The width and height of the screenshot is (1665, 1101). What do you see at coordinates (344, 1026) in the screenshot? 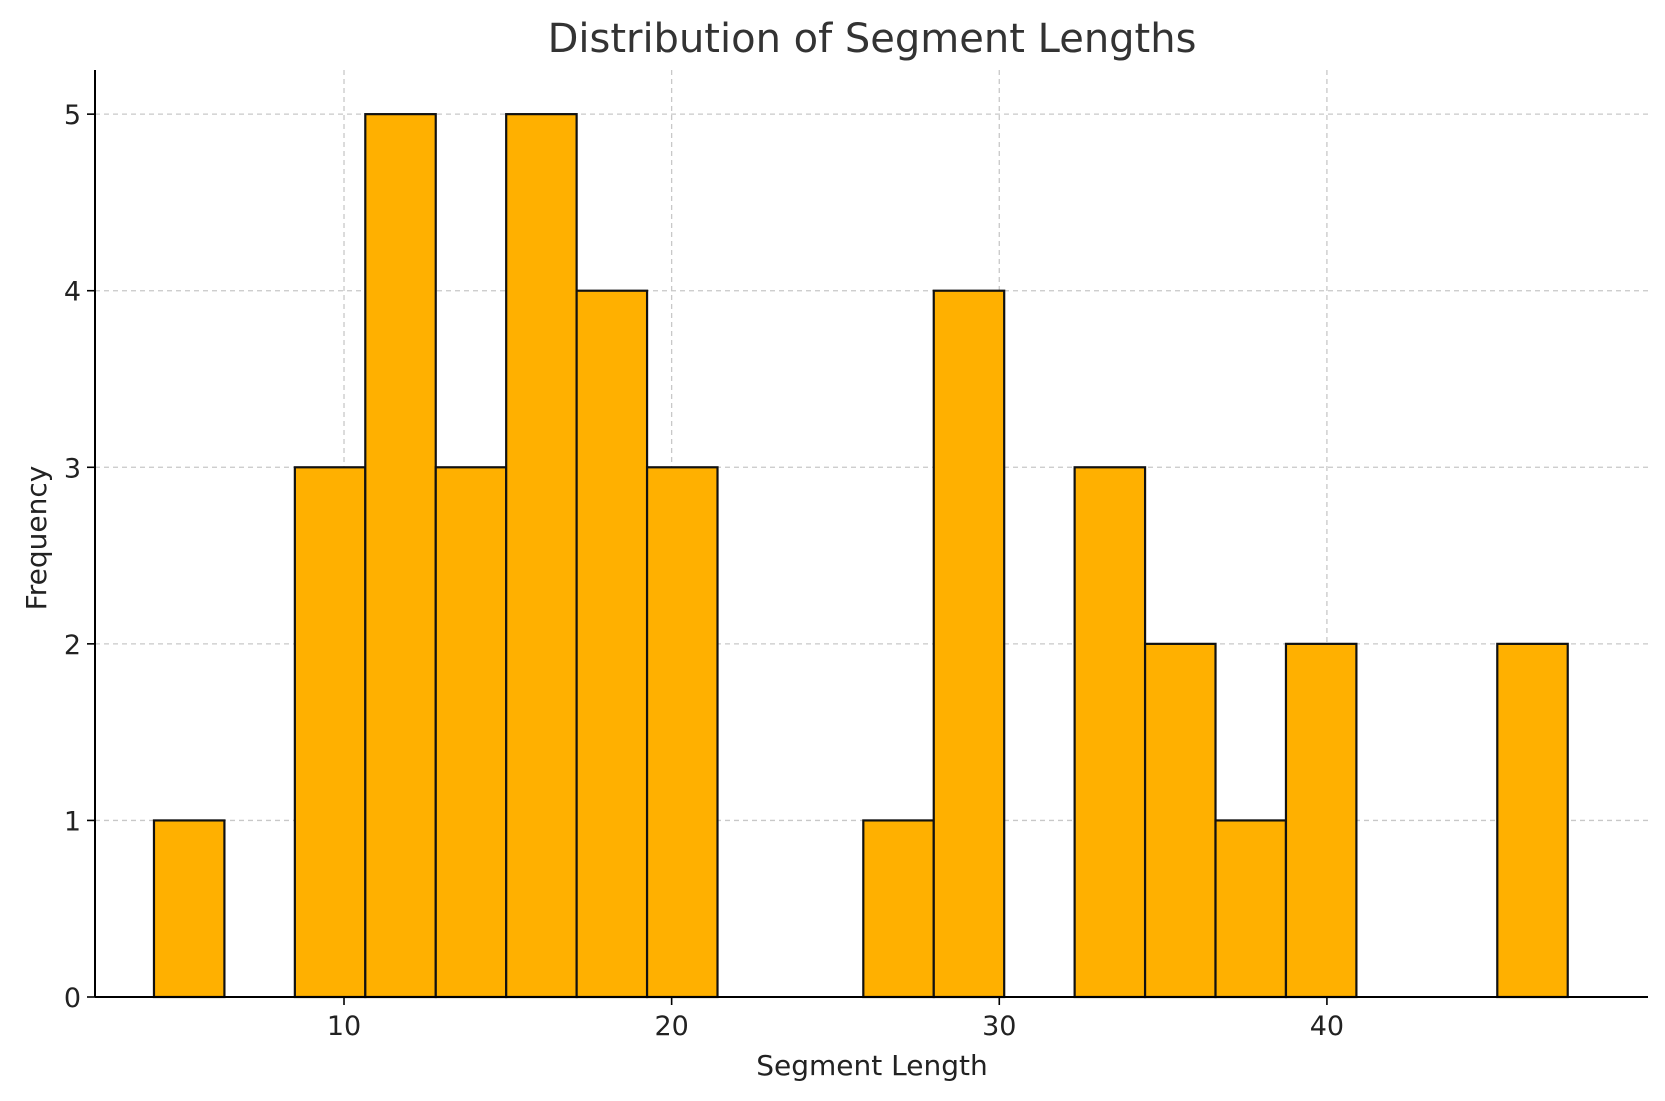
I see `x-tick-label: 10` at bounding box center [344, 1026].